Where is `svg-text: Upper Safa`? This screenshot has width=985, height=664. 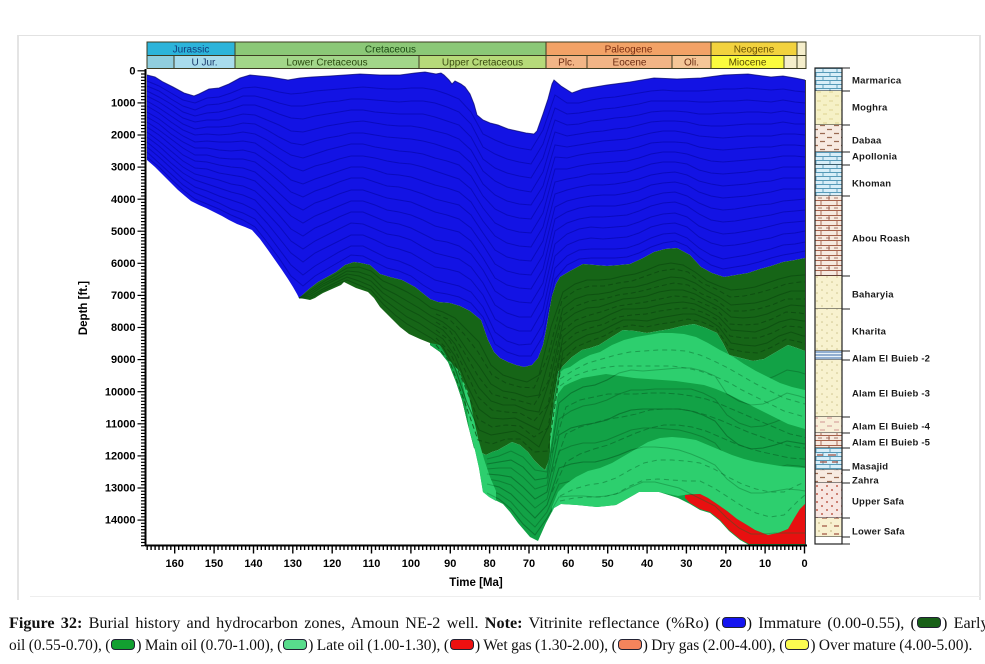
svg-text: Upper Safa is located at coordinates (878, 502).